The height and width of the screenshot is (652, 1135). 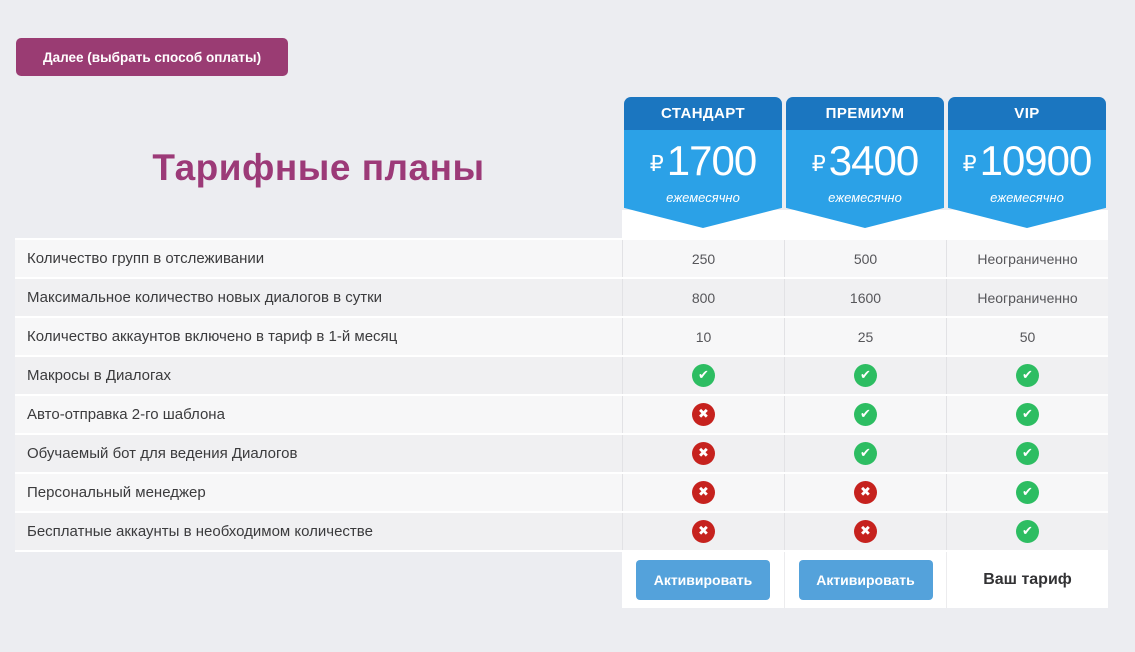 I want to click on current-plan-label: Ваш тариф, so click(x=1027, y=579).